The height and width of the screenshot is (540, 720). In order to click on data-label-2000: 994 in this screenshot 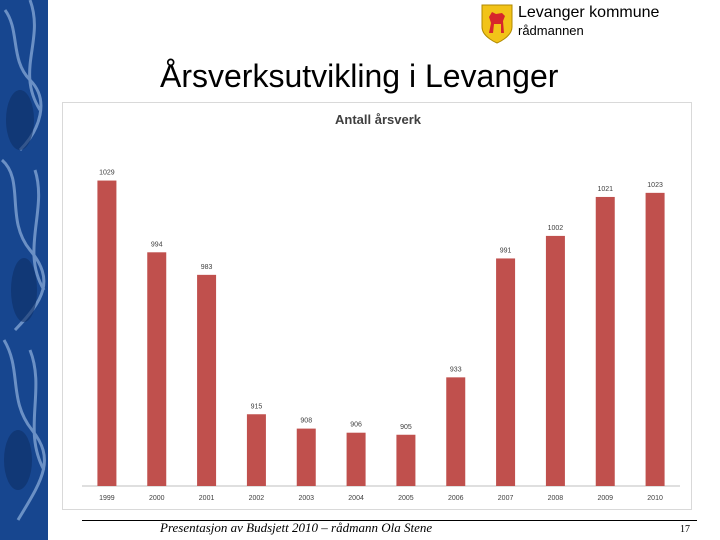, I will do `click(157, 244)`.